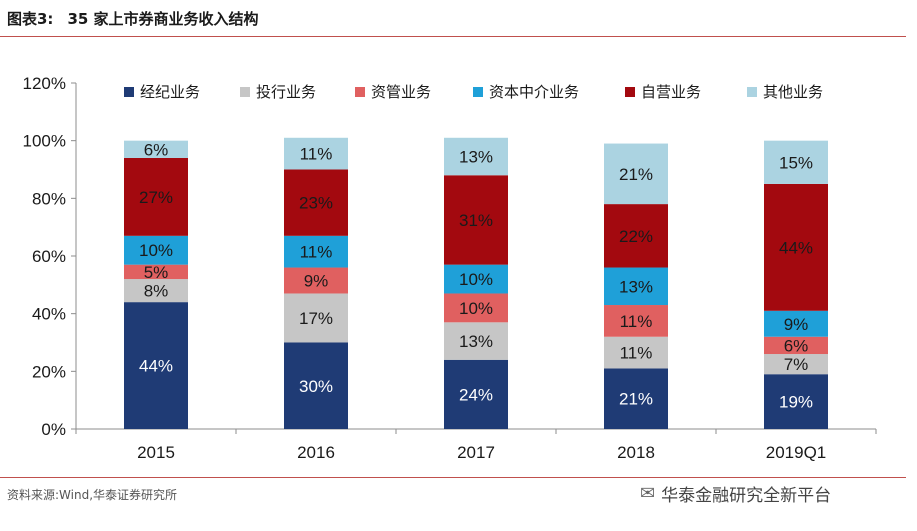 This screenshot has height=531, width=917. I want to click on data-label: 27%, so click(156, 197).